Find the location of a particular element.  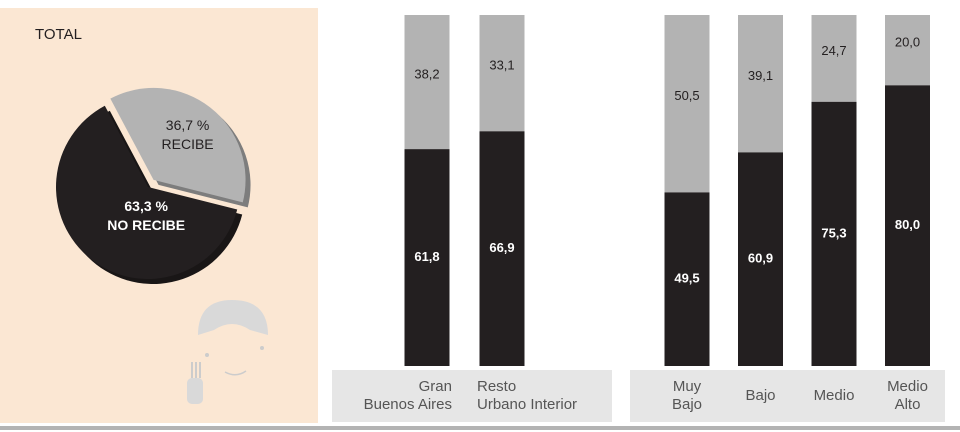

value-label: 61,8 is located at coordinates (426, 256).